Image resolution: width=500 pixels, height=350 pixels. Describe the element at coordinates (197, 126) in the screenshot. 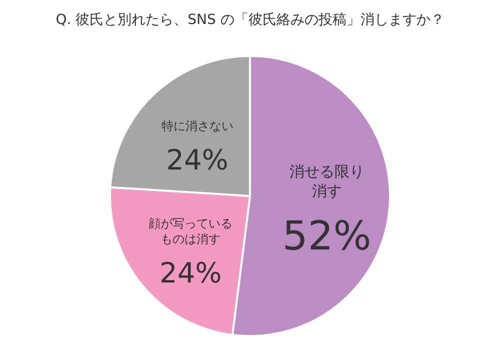

I see `slice-label: 特に消さない` at that location.